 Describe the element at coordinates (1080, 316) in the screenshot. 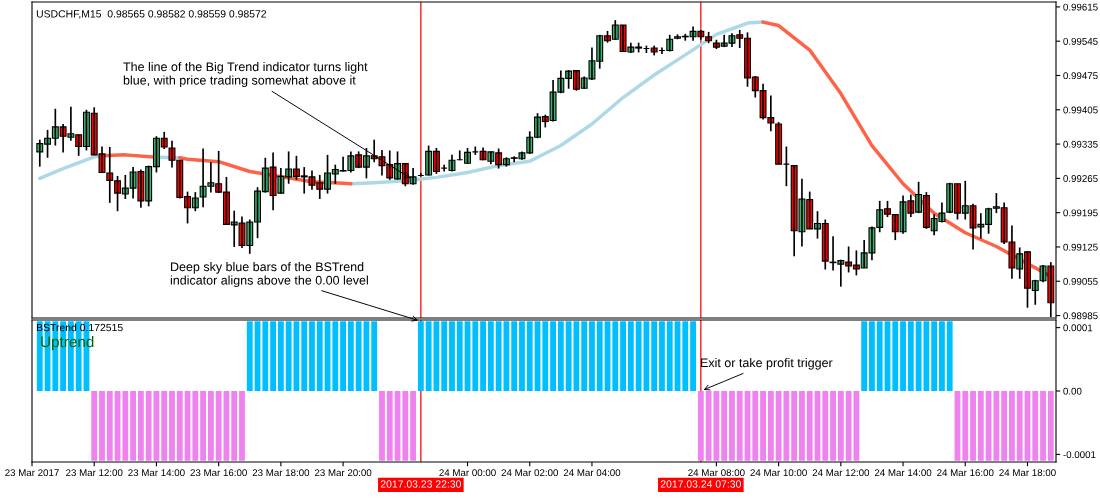

I see `y-tick-label: 0.98985` at that location.